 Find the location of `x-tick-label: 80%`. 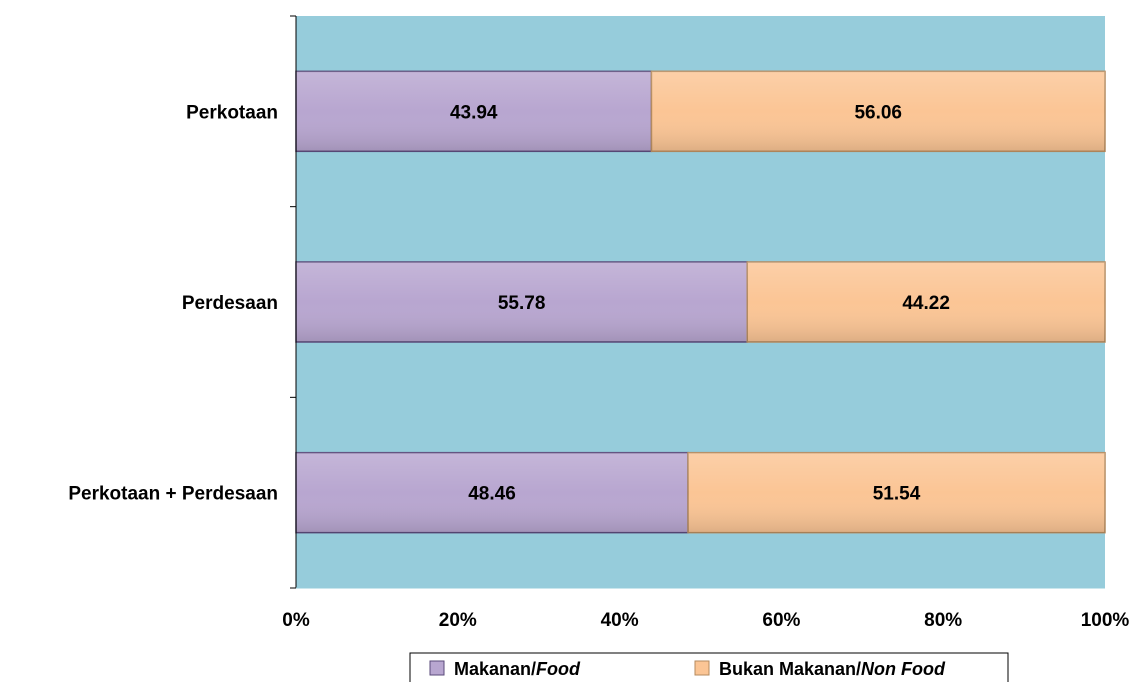

x-tick-label: 80% is located at coordinates (943, 620).